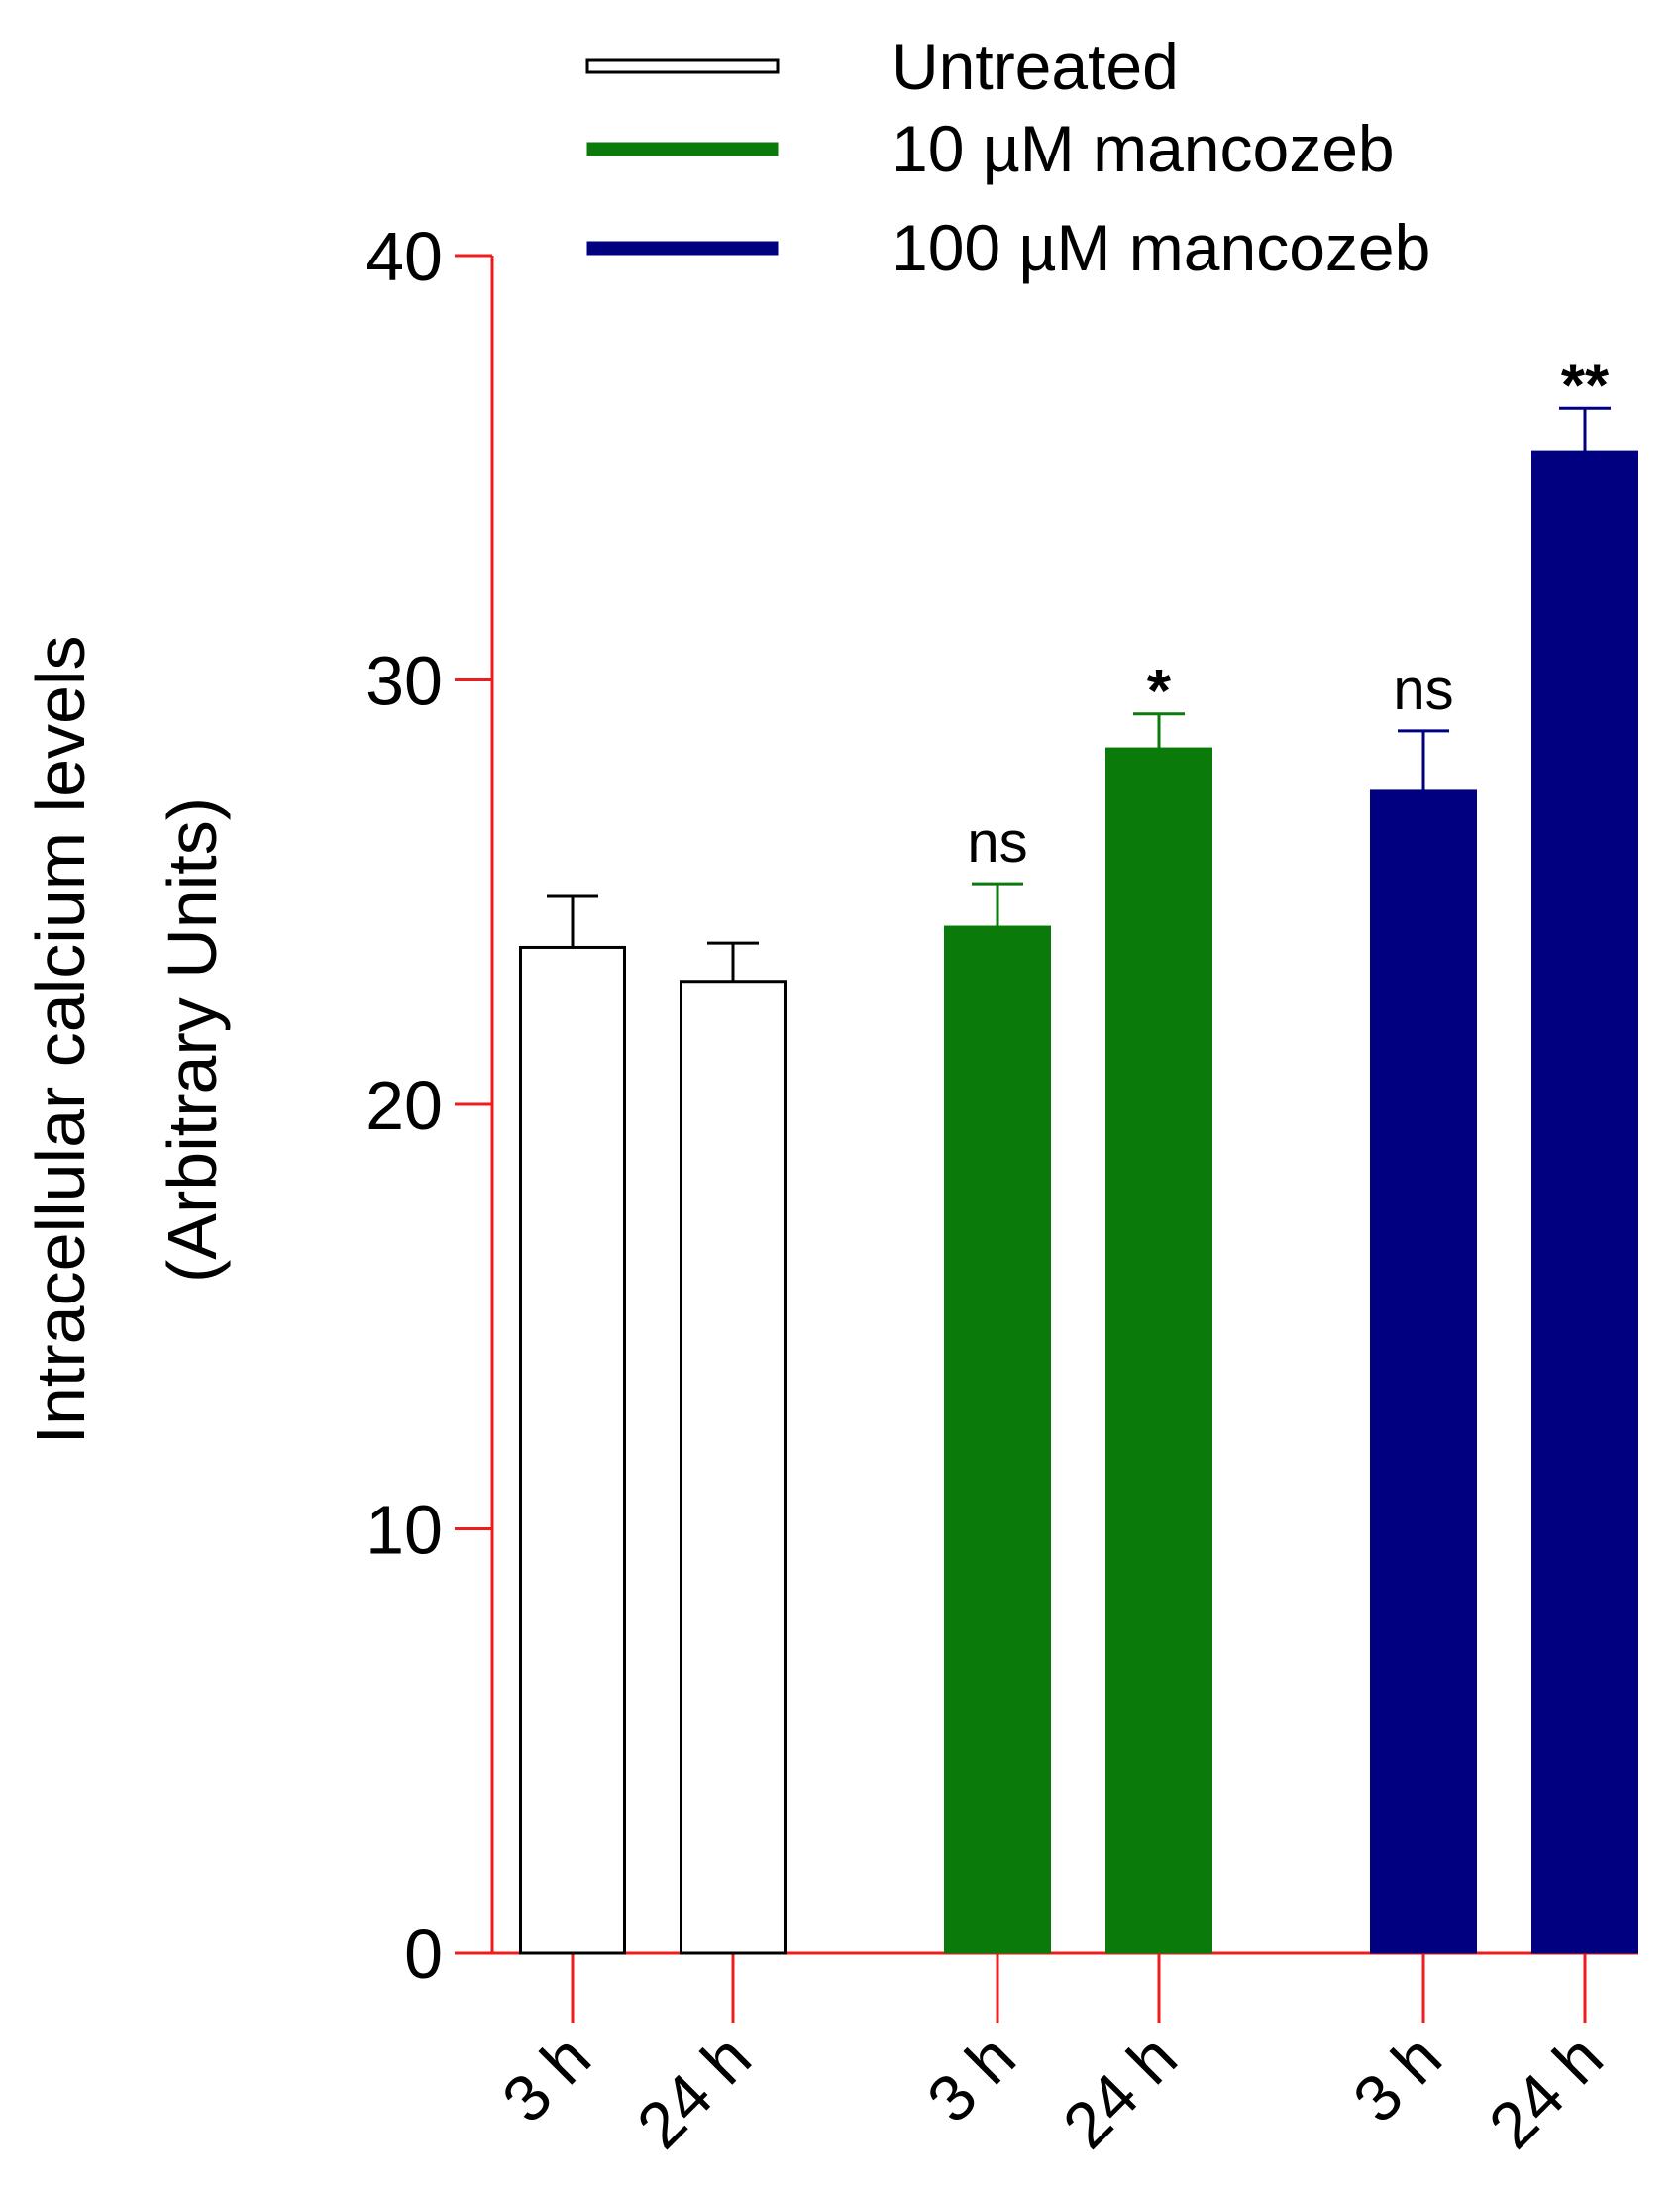 The width and height of the screenshot is (1680, 2188). Describe the element at coordinates (1143, 148) in the screenshot. I see `legend-label: 10 µM mancozeb` at that location.